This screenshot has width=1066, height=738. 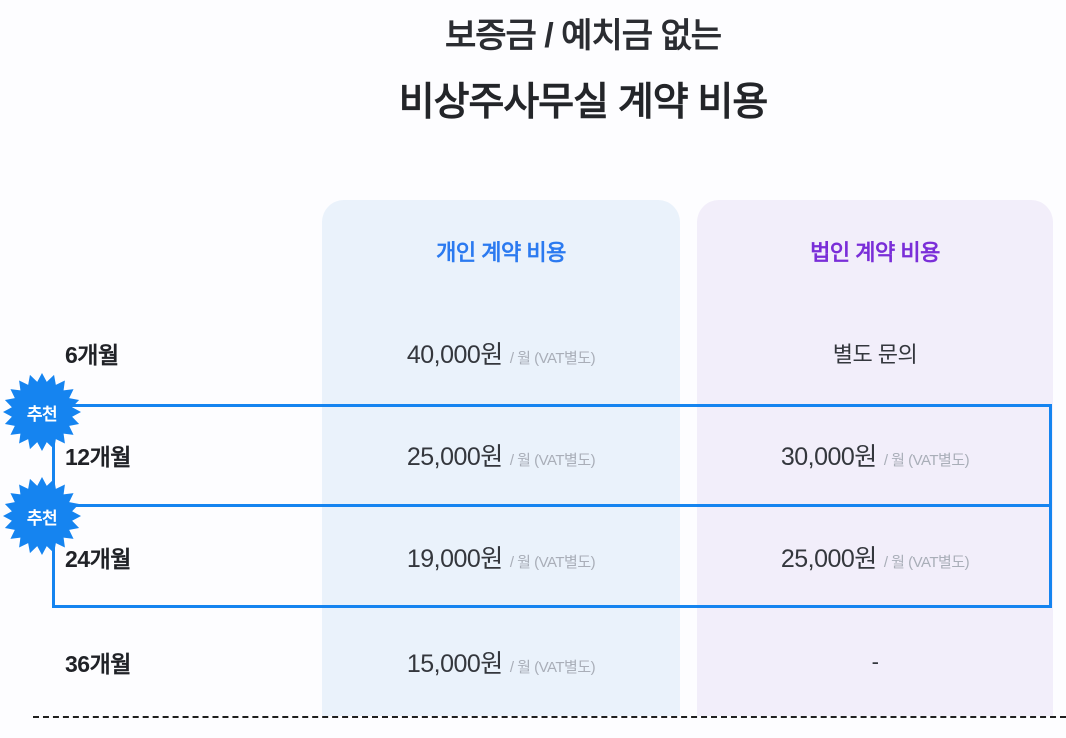 I want to click on corporate-price-cell: -, so click(x=875, y=662).